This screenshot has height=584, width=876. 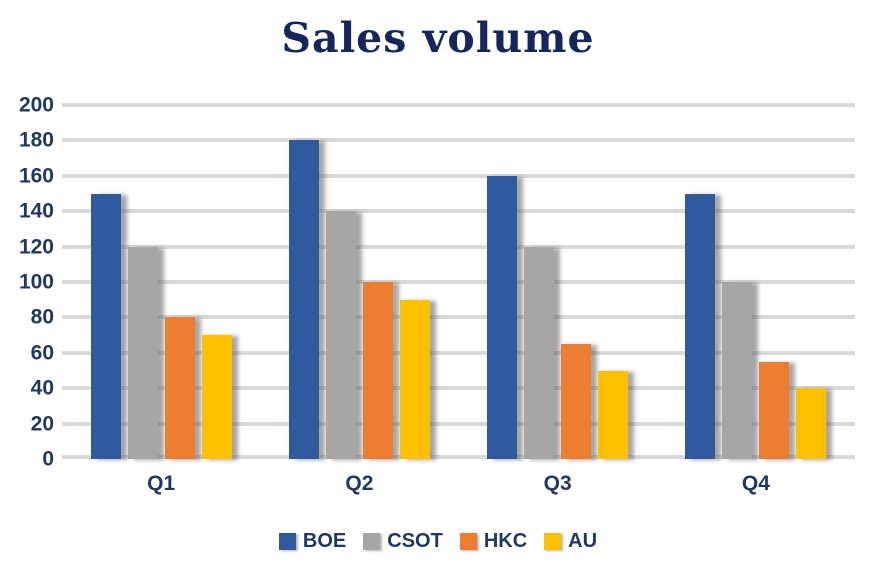 What do you see at coordinates (372, 541) in the screenshot?
I see `legend-swatch-CSOT` at bounding box center [372, 541].